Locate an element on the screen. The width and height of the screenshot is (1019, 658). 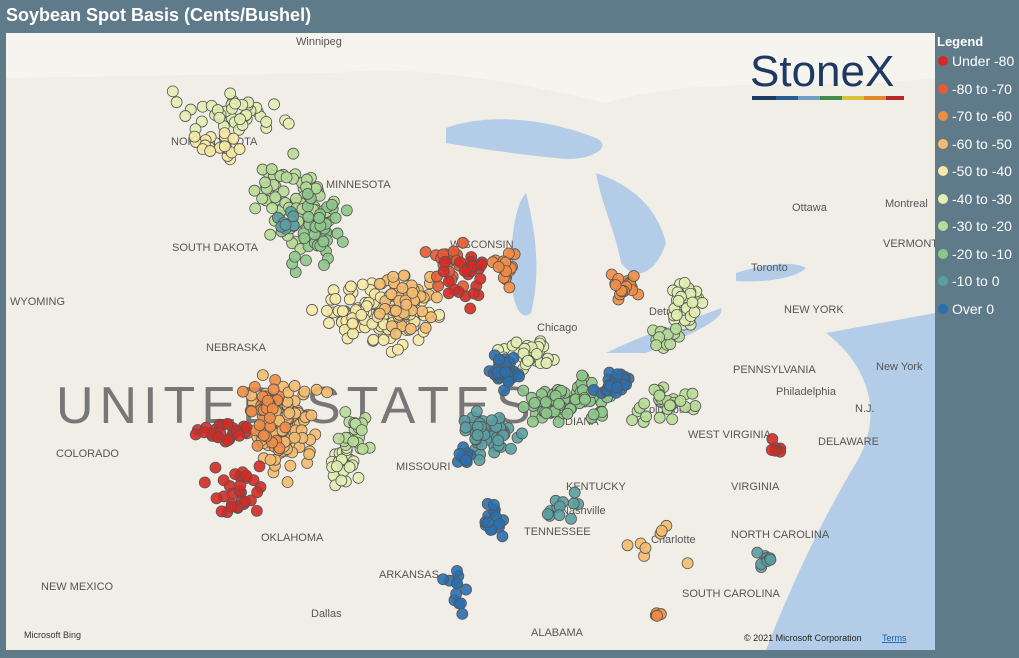
legend-item: -10 to 0 is located at coordinates (975, 287).